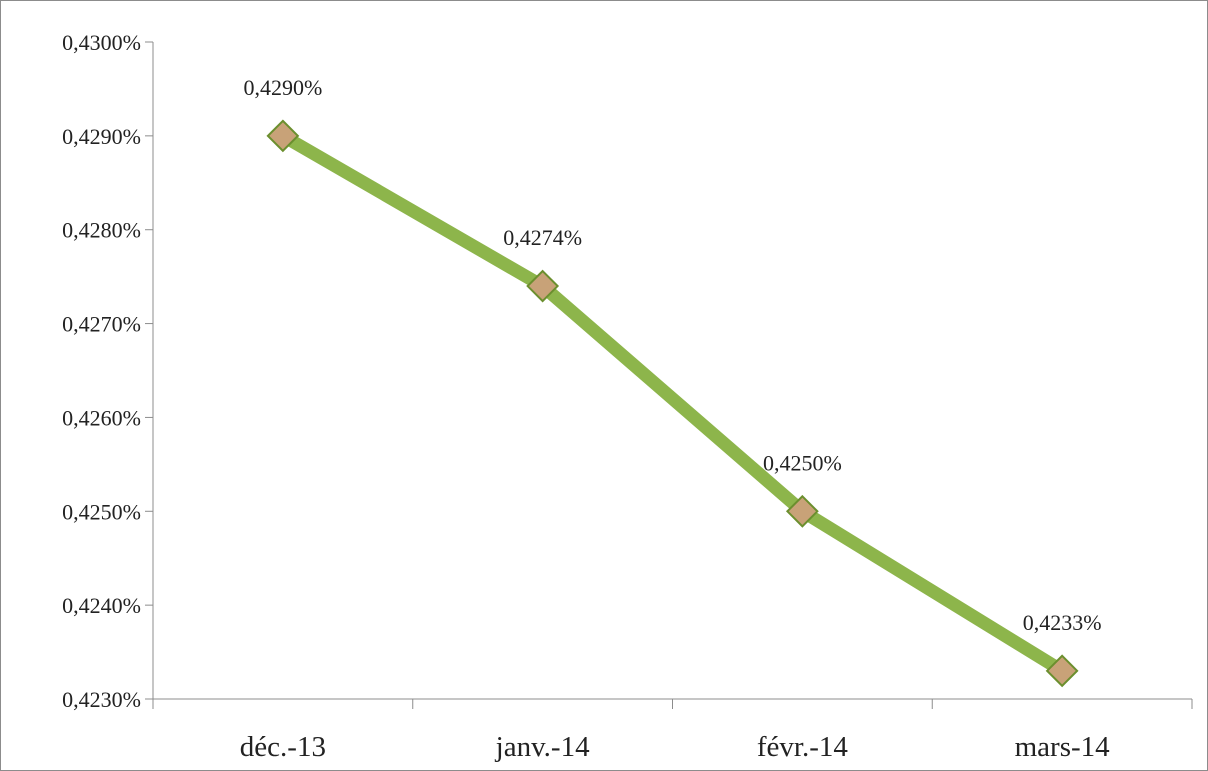 The width and height of the screenshot is (1208, 771). Describe the element at coordinates (101, 136) in the screenshot. I see `y-tick-label: 0,4290%` at that location.